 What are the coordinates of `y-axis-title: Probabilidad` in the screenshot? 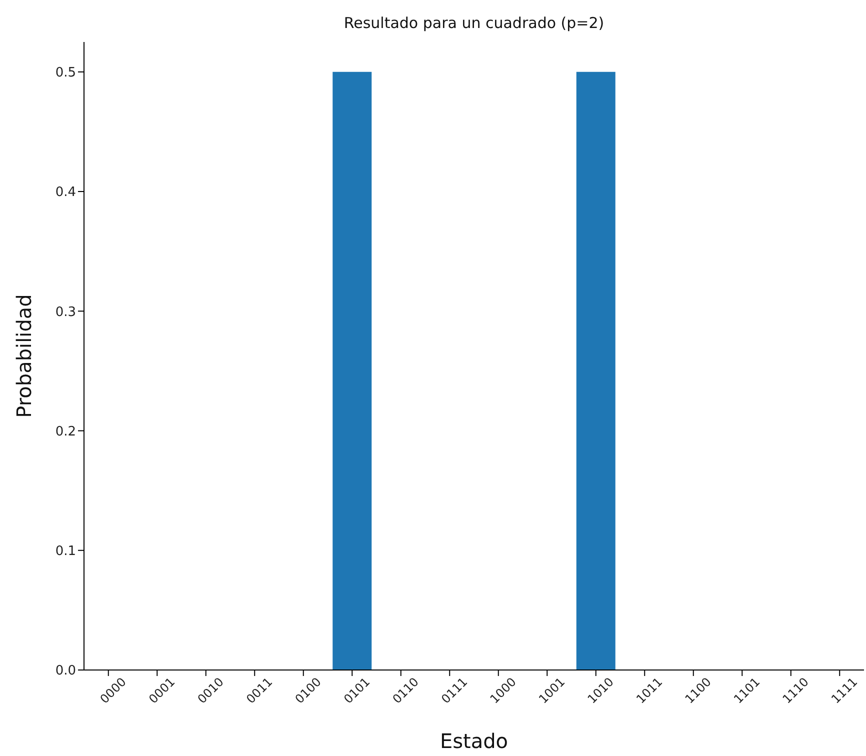 It's located at (24, 356).